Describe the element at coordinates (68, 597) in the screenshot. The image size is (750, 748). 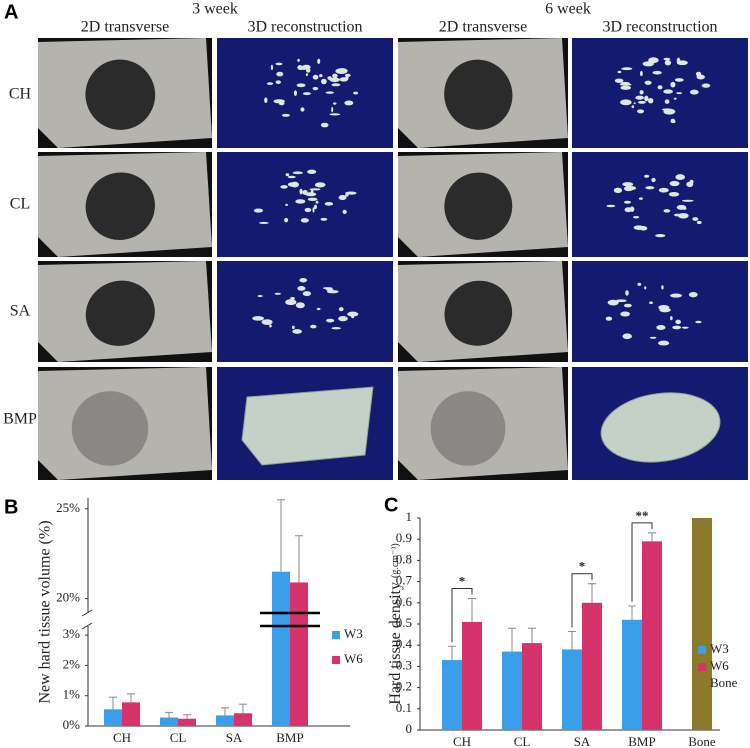
I see `y-tick-label: 20%` at that location.